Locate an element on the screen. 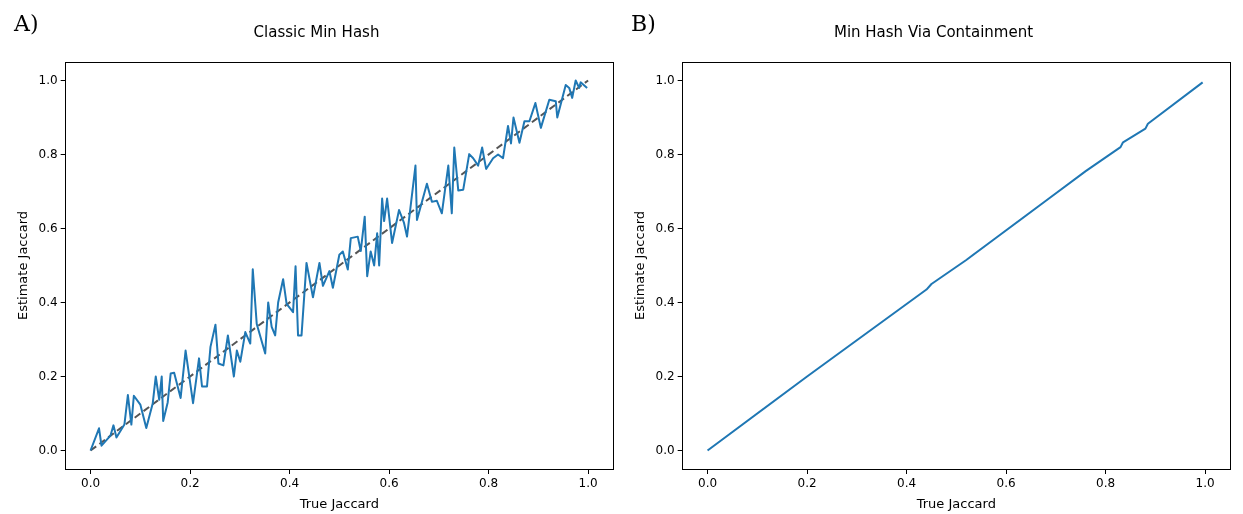  text: B) is located at coordinates (643, 23).